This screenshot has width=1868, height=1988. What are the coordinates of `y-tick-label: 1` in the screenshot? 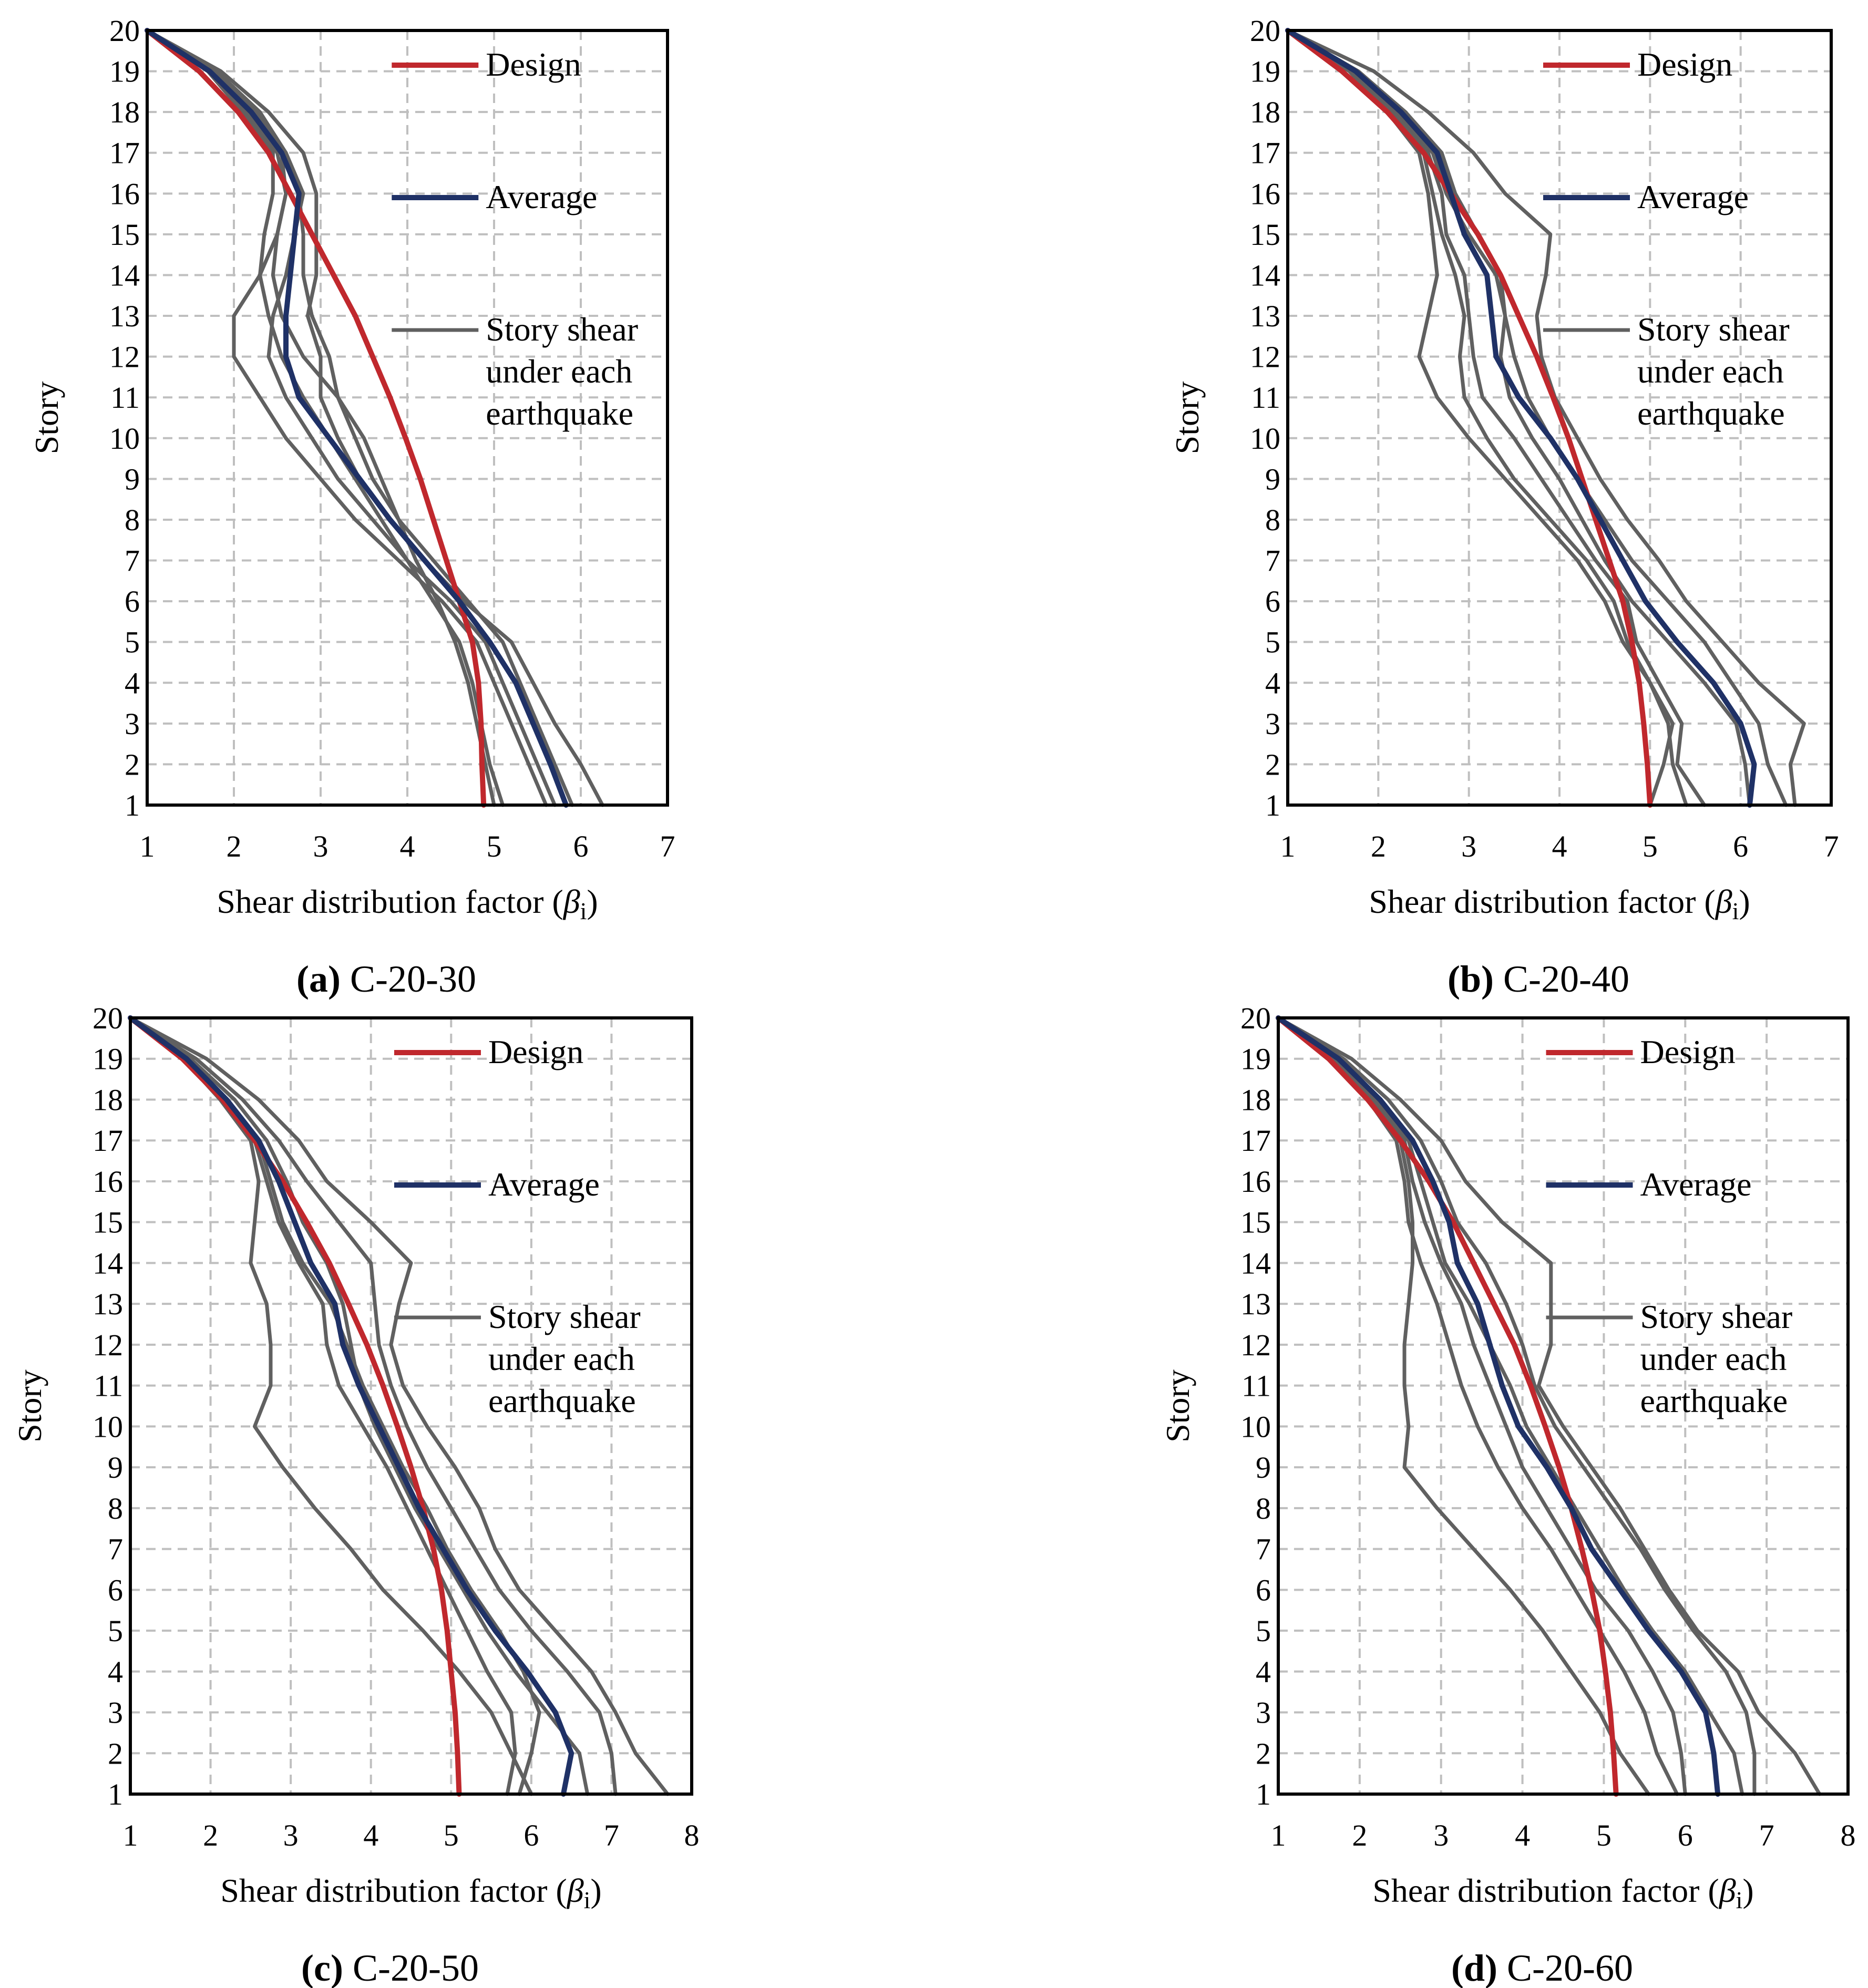 It's located at (1263, 1794).